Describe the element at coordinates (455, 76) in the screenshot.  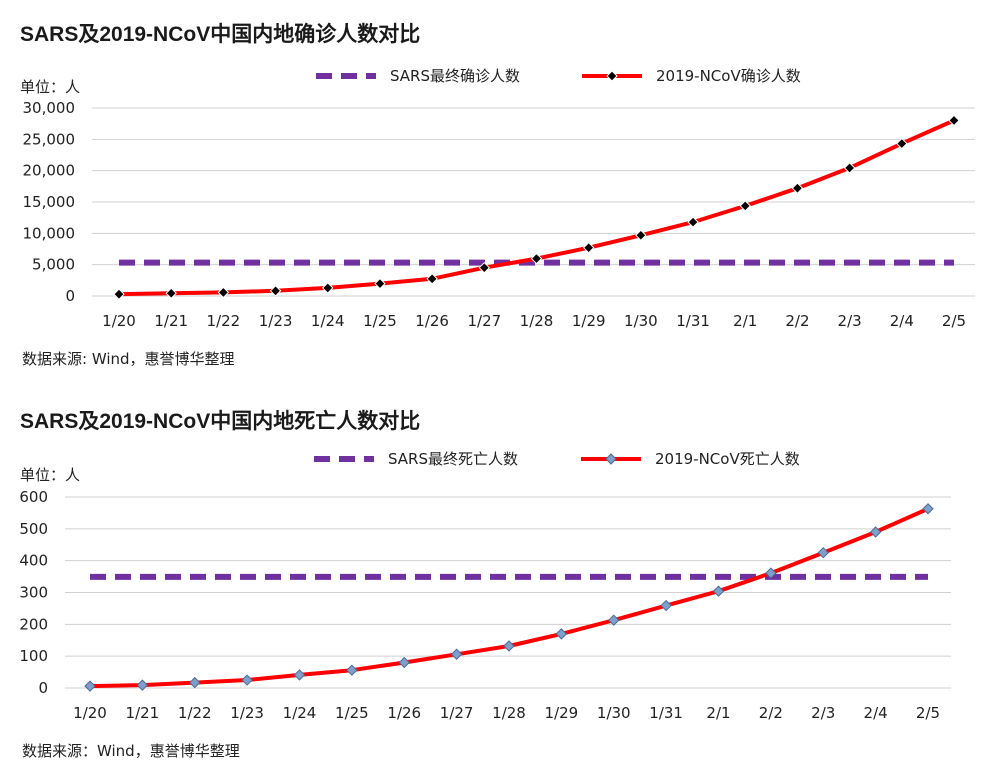
I see `legend-label: SARS最终确诊人数` at that location.